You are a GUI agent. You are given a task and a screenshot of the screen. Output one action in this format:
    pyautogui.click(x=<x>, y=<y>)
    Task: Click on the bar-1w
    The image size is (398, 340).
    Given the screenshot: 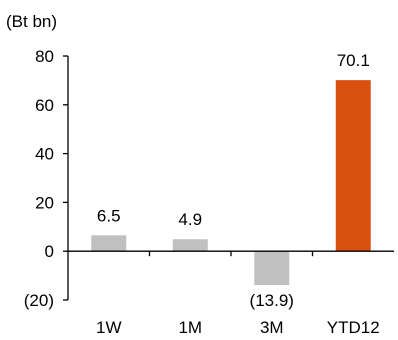 What is the action you would take?
    pyautogui.click(x=109, y=243)
    